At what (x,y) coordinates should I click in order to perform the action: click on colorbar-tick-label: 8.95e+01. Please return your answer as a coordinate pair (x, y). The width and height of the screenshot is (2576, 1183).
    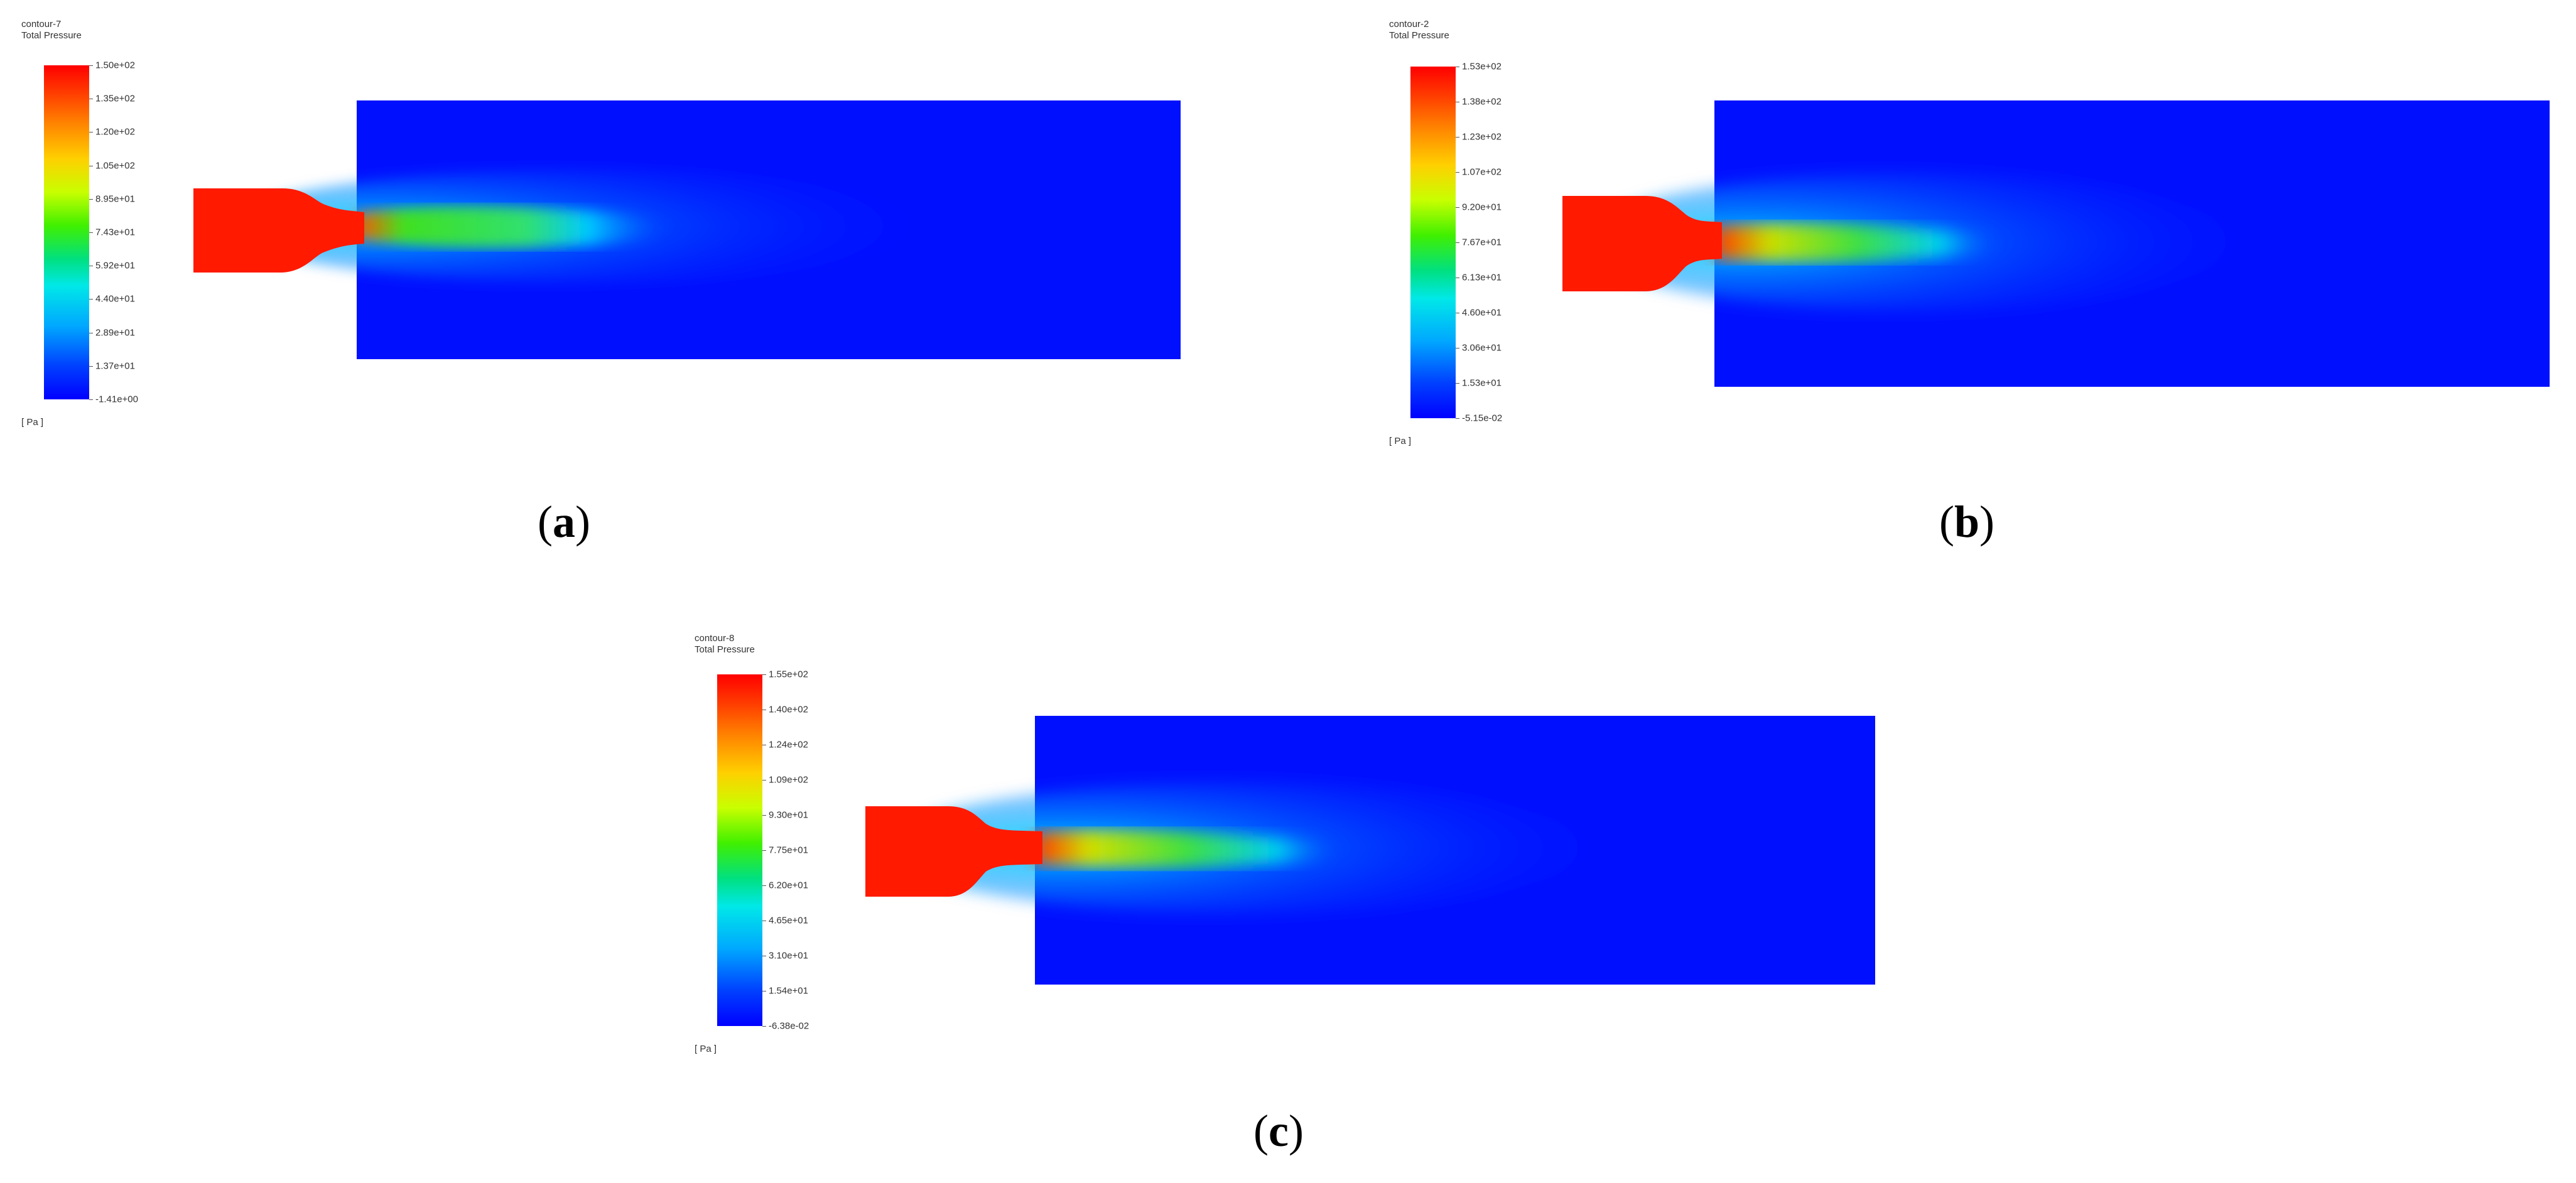
    Looking at the image, I should click on (115, 199).